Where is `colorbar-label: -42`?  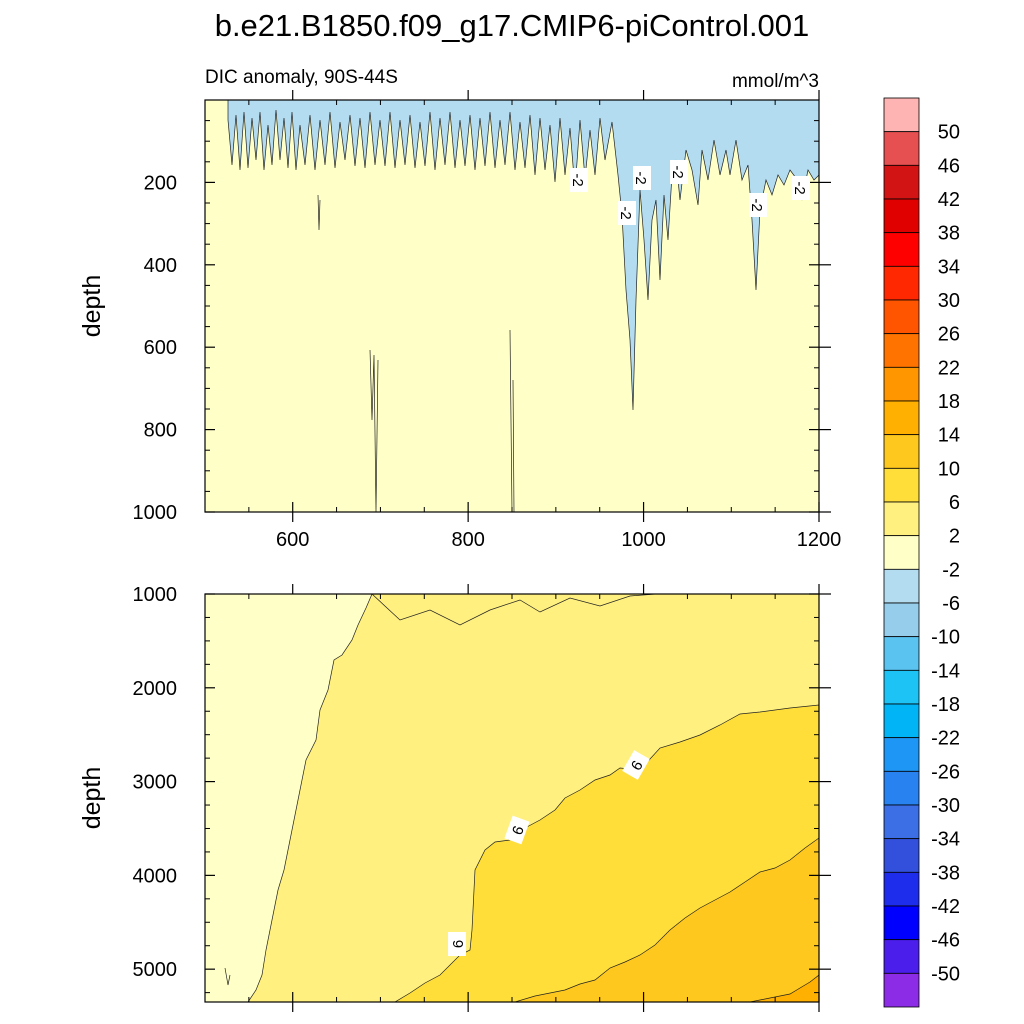
colorbar-label: -42 is located at coordinates (945, 907).